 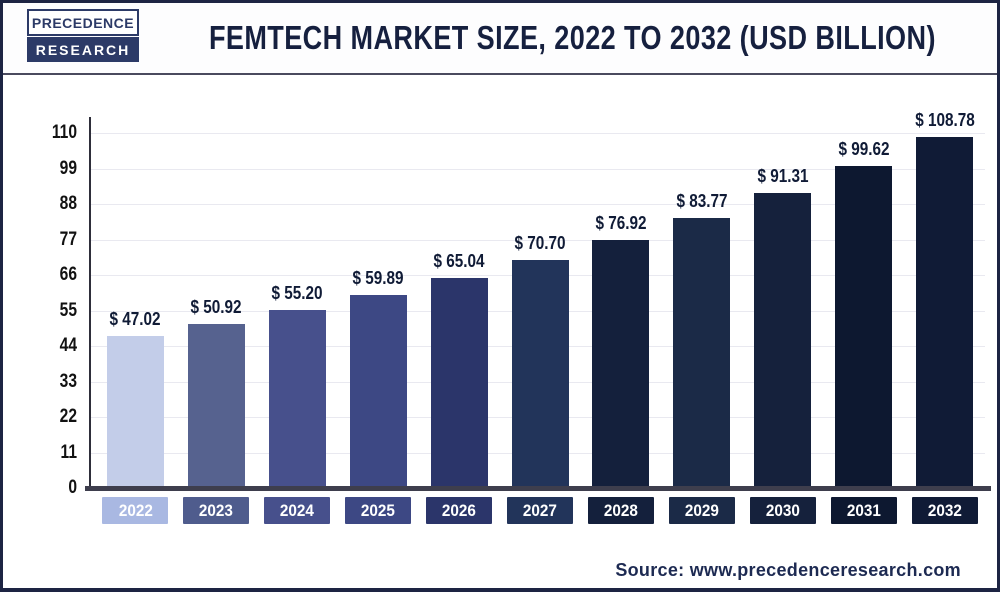 I want to click on x-tick-label: 2022, so click(x=135, y=510).